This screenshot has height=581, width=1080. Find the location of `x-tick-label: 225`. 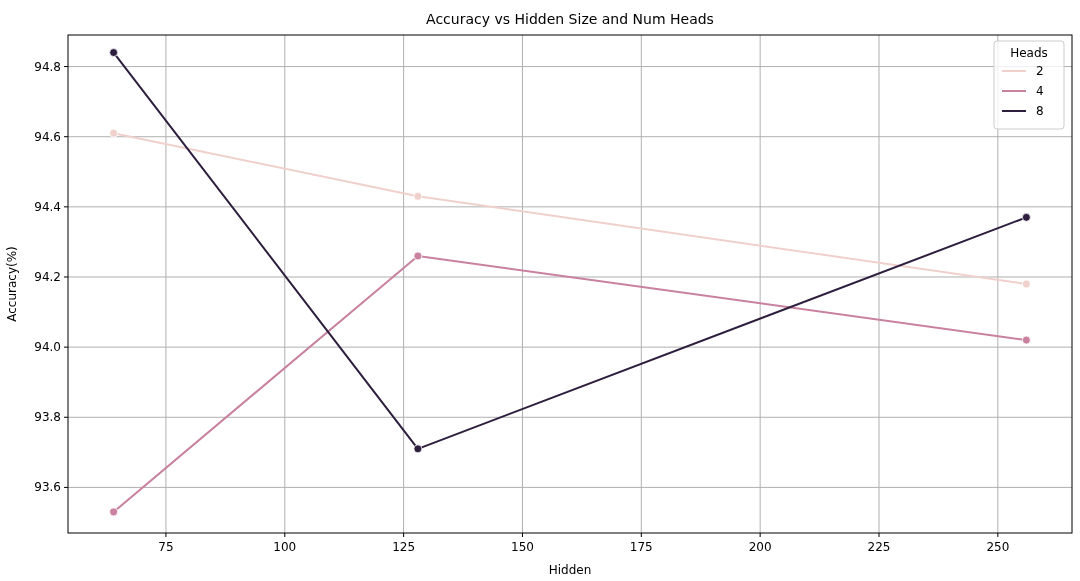

x-tick-label: 225 is located at coordinates (879, 547).